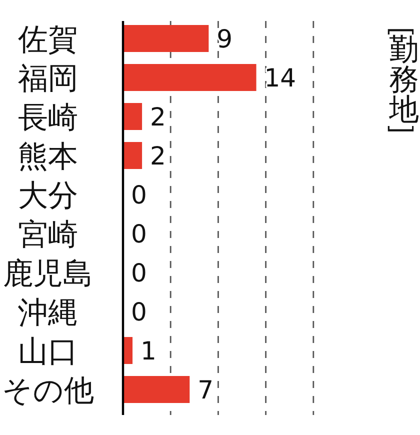  What do you see at coordinates (48, 352) in the screenshot?
I see `y-tick-label: 山口` at bounding box center [48, 352].